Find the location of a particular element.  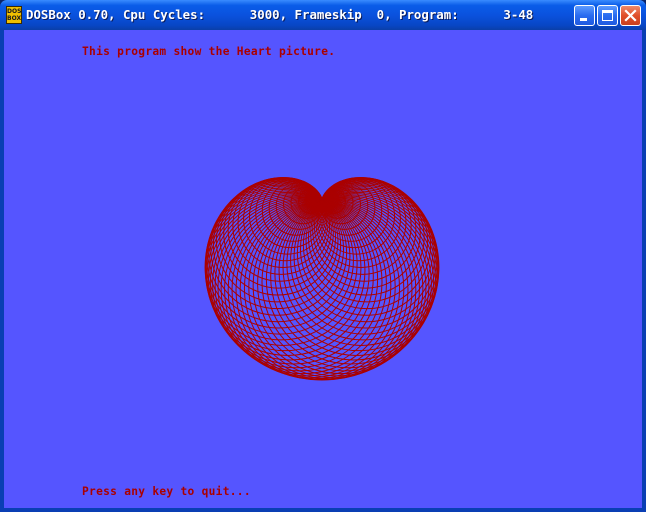

minimize-button is located at coordinates (584, 15).